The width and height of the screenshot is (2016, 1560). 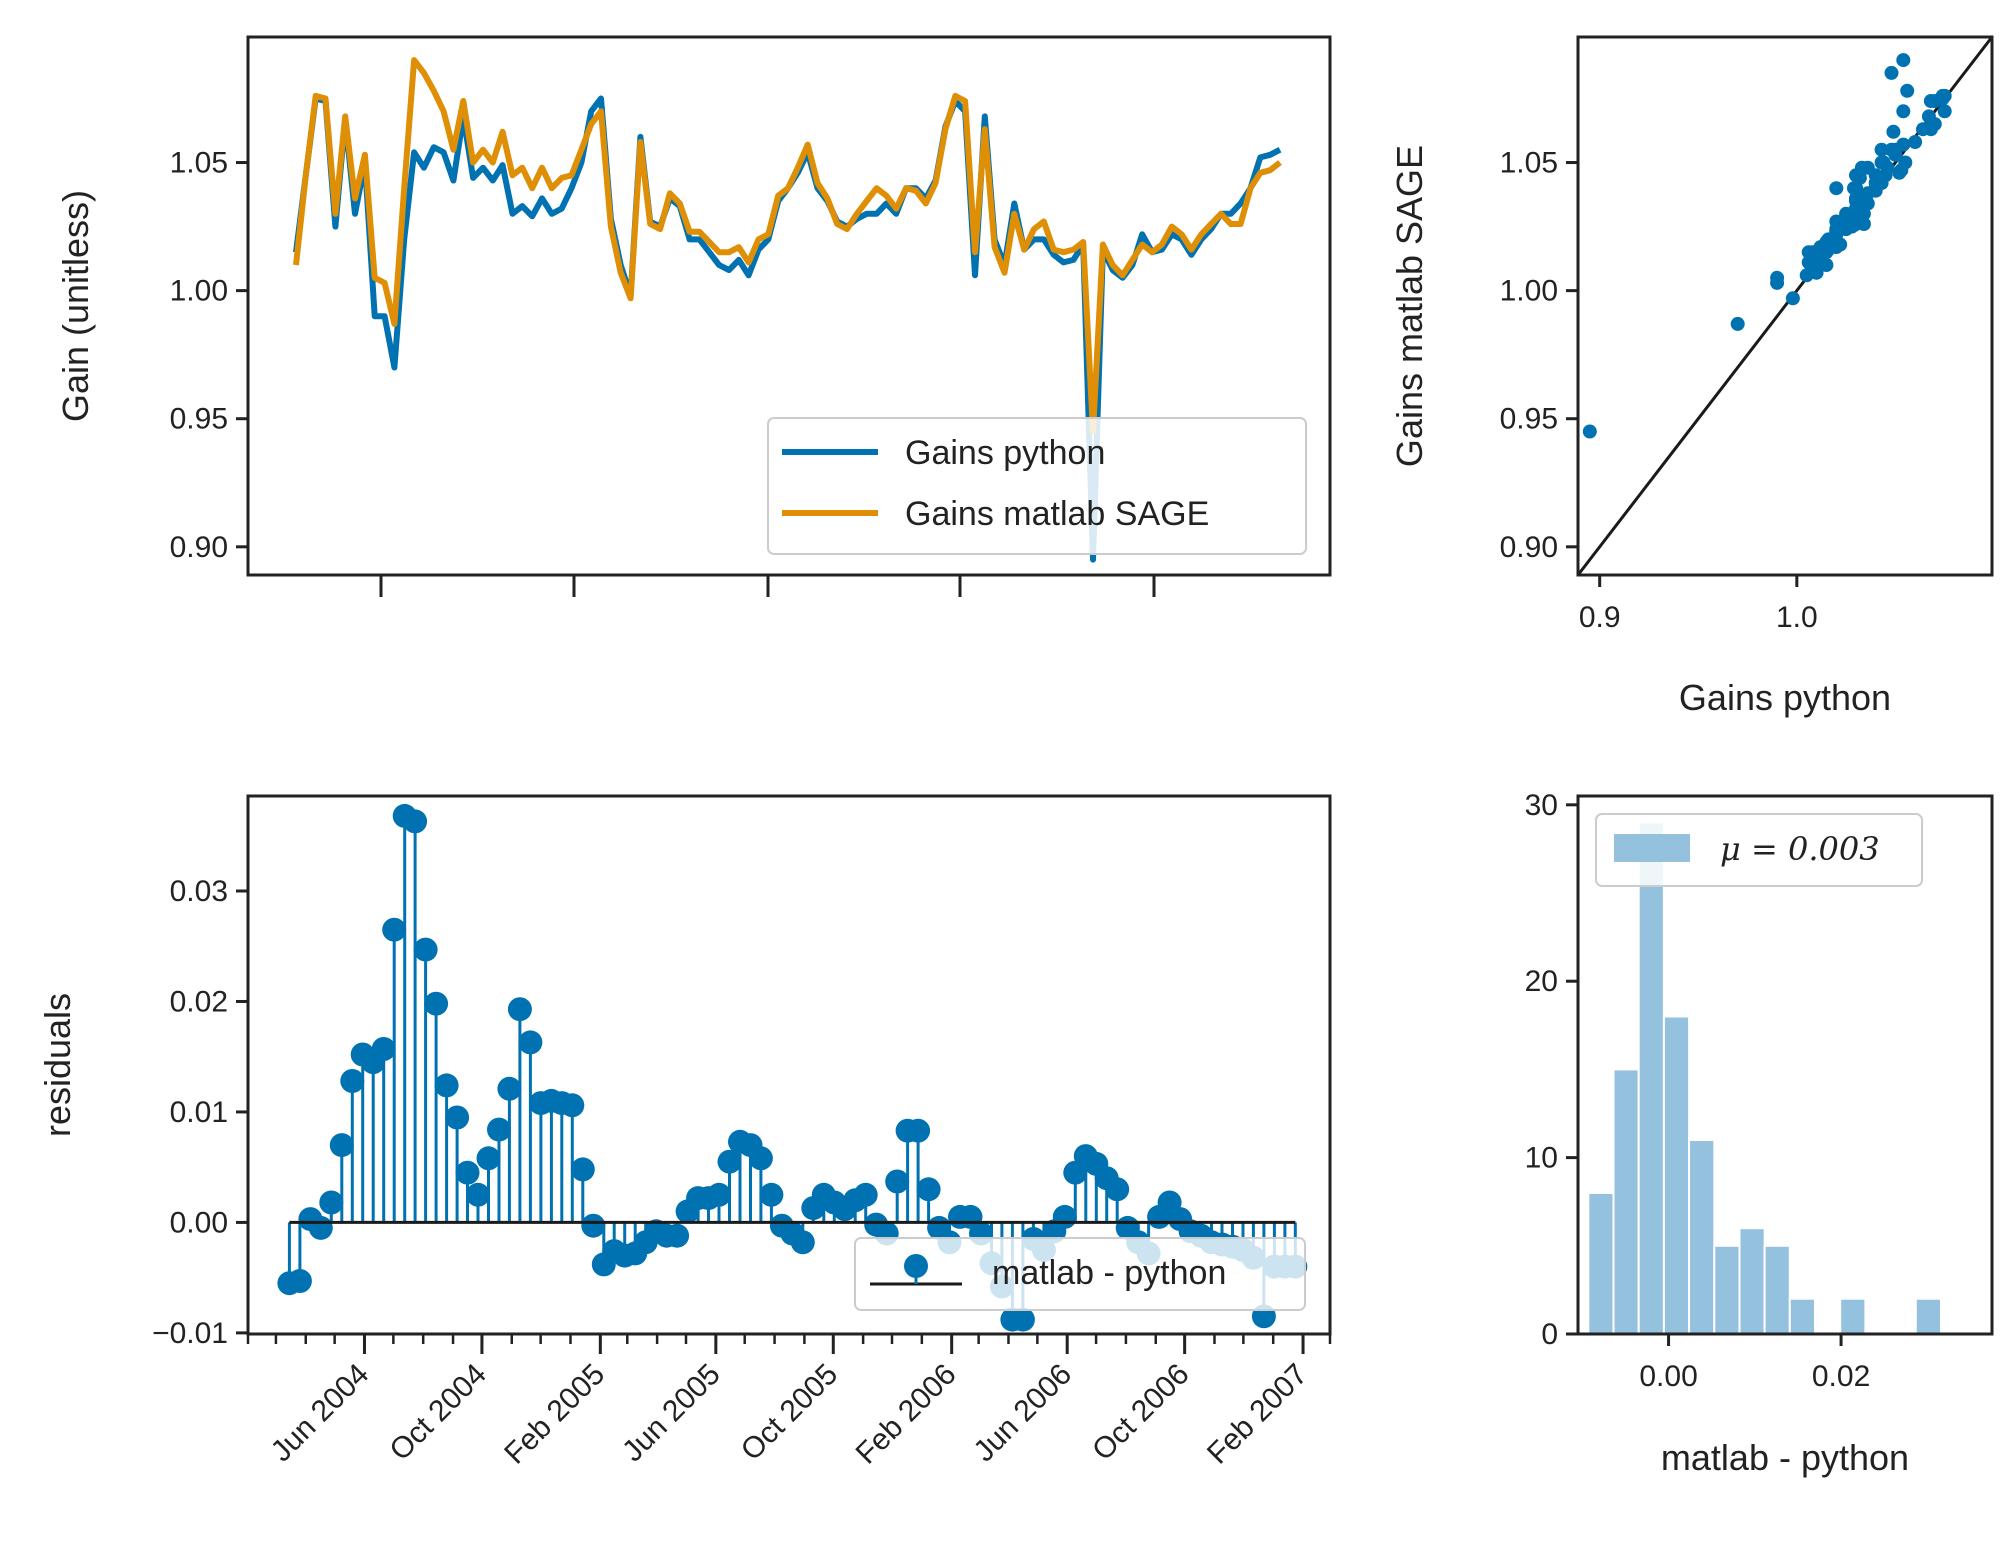 I want to click on st-xtick-label: Jun 2005, so click(x=671, y=1413).